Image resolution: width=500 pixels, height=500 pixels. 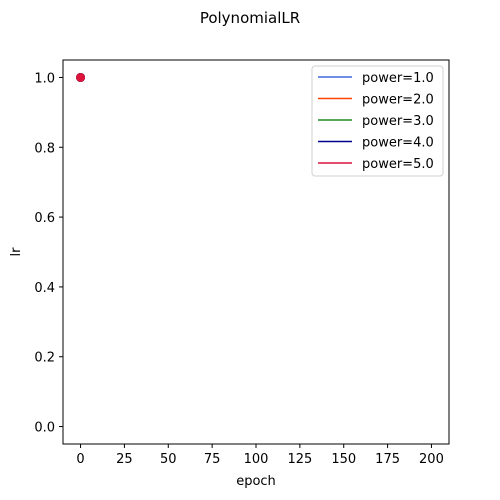 I want to click on legend-box, so click(x=377, y=121).